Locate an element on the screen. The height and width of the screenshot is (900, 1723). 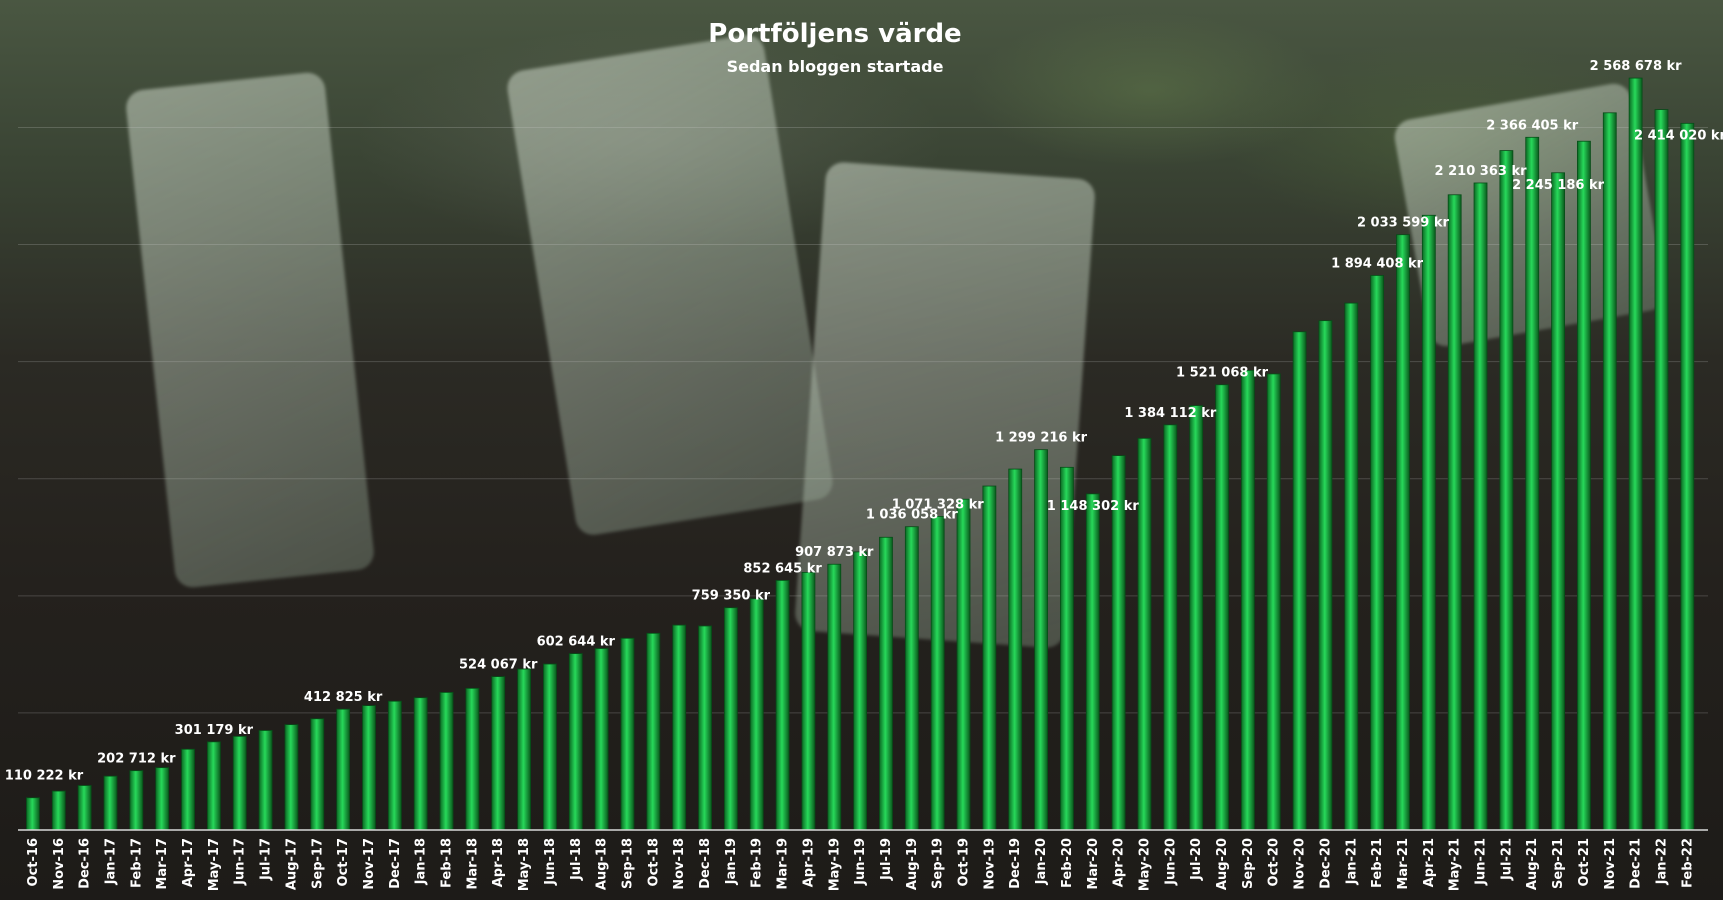
x-tick-label: Dec-18 is located at coordinates (705, 863).